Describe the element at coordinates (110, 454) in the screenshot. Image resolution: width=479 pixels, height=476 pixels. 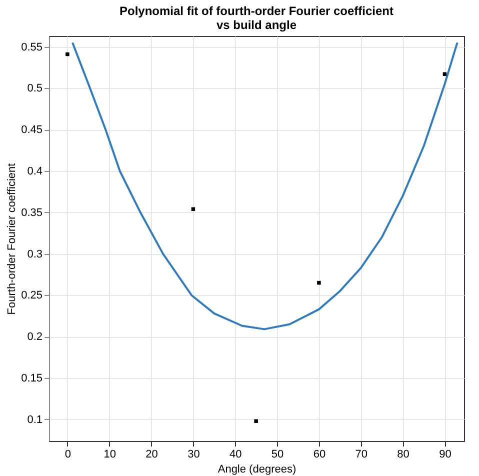
I see `x-tick-label: 10` at that location.